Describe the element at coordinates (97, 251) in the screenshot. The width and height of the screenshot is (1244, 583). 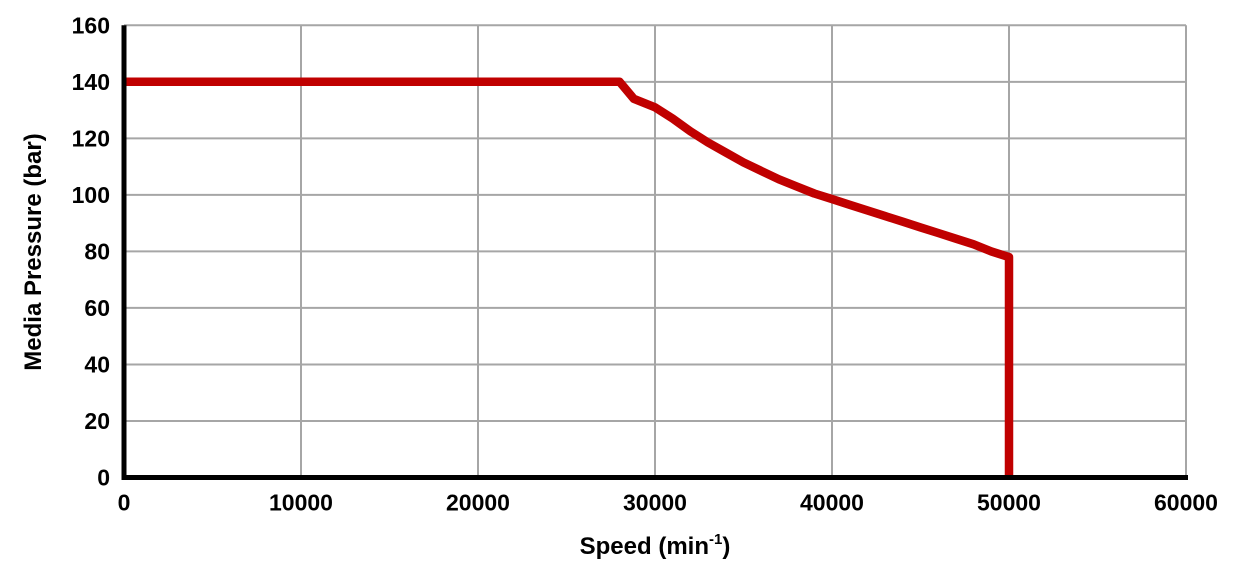
I see `y-tick-label: 80` at that location.